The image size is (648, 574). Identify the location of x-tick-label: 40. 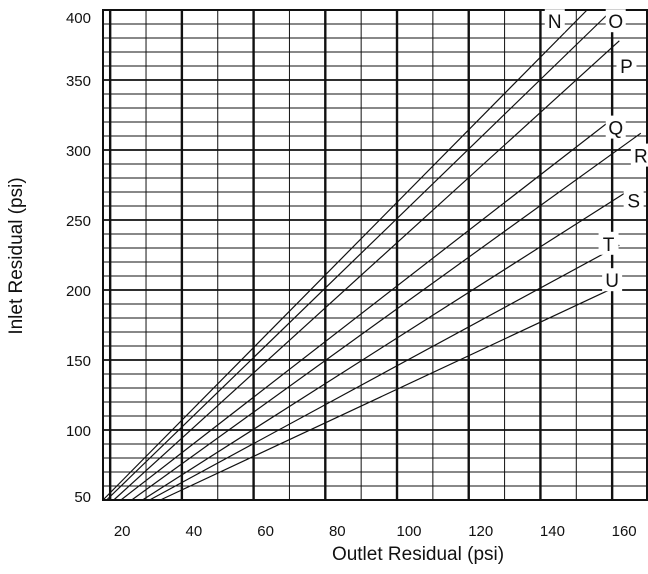
(194, 531).